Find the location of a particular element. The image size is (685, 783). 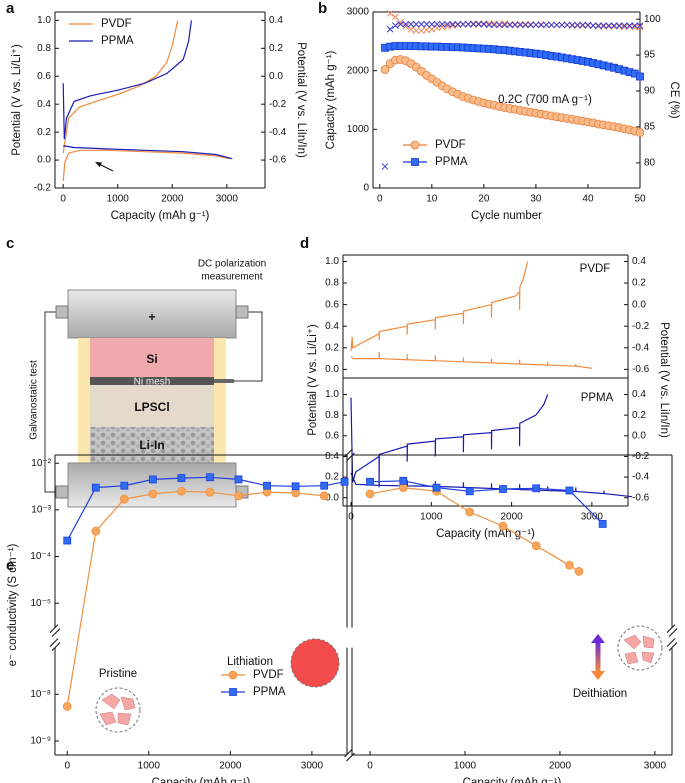

y-tick-label: 0.8 is located at coordinates (332, 415).